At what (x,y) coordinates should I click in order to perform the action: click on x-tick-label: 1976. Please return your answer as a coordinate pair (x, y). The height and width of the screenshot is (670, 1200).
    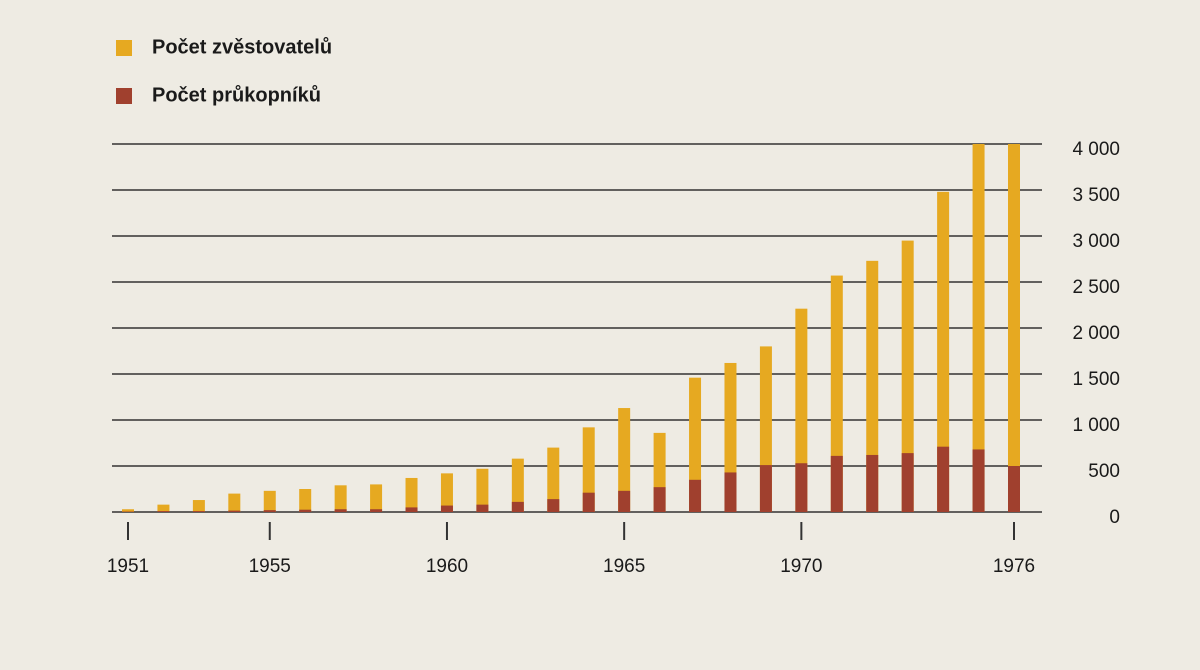
    Looking at the image, I should click on (1014, 566).